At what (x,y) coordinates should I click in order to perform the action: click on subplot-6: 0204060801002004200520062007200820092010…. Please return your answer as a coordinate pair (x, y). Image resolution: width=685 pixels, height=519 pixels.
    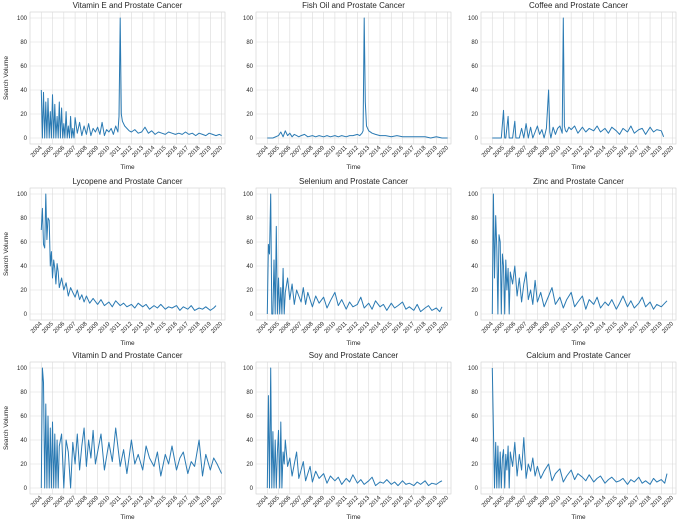
    Looking at the image, I should click on (572, 262).